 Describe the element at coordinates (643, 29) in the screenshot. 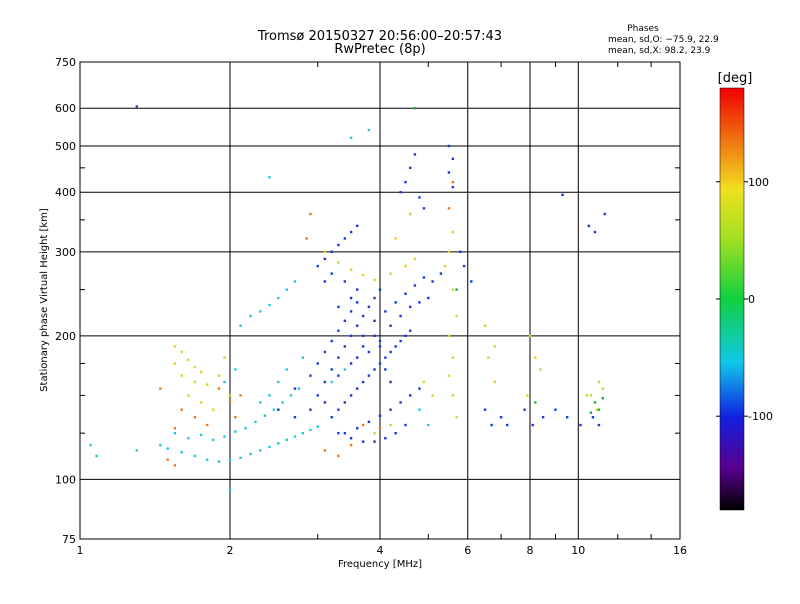

I see `phase-legend-heading: Phases` at that location.